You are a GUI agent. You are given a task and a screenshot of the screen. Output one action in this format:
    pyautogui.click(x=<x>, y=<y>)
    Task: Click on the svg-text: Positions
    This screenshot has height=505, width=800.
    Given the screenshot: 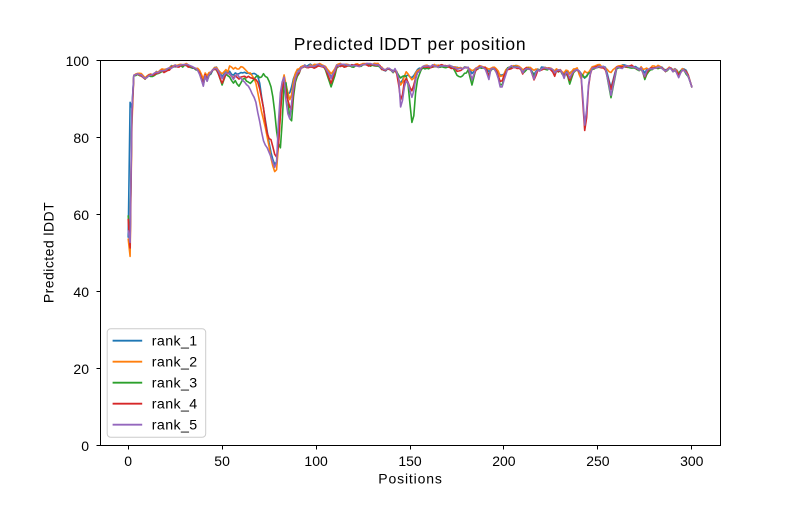 What is the action you would take?
    pyautogui.click(x=410, y=479)
    